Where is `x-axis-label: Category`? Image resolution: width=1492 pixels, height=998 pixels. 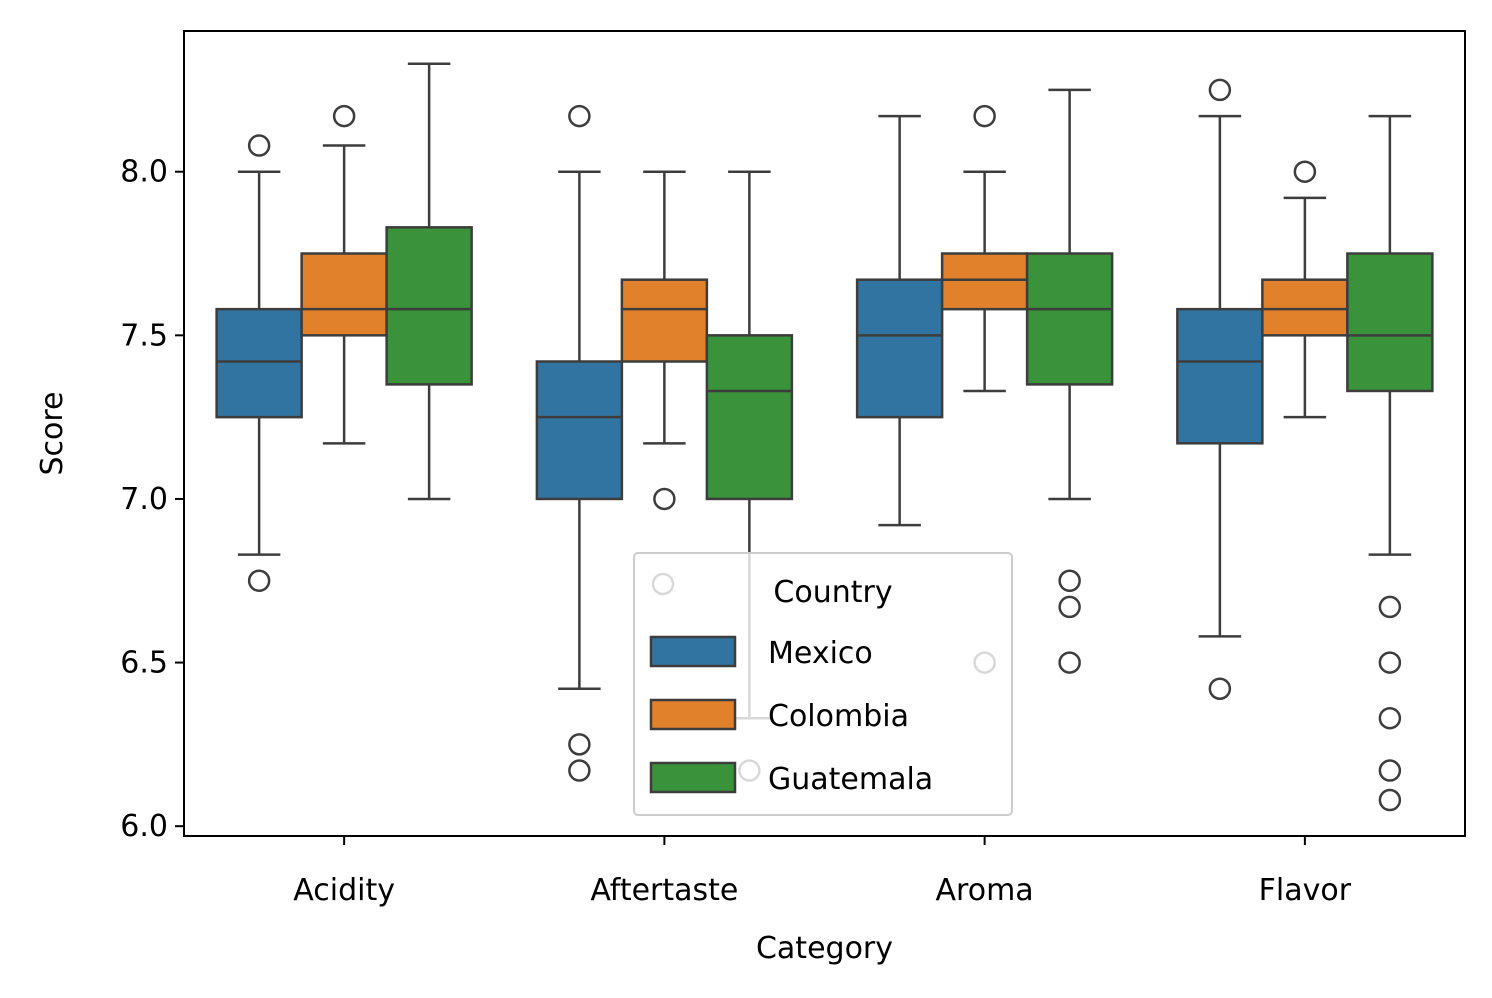 x-axis-label: Category is located at coordinates (824, 948).